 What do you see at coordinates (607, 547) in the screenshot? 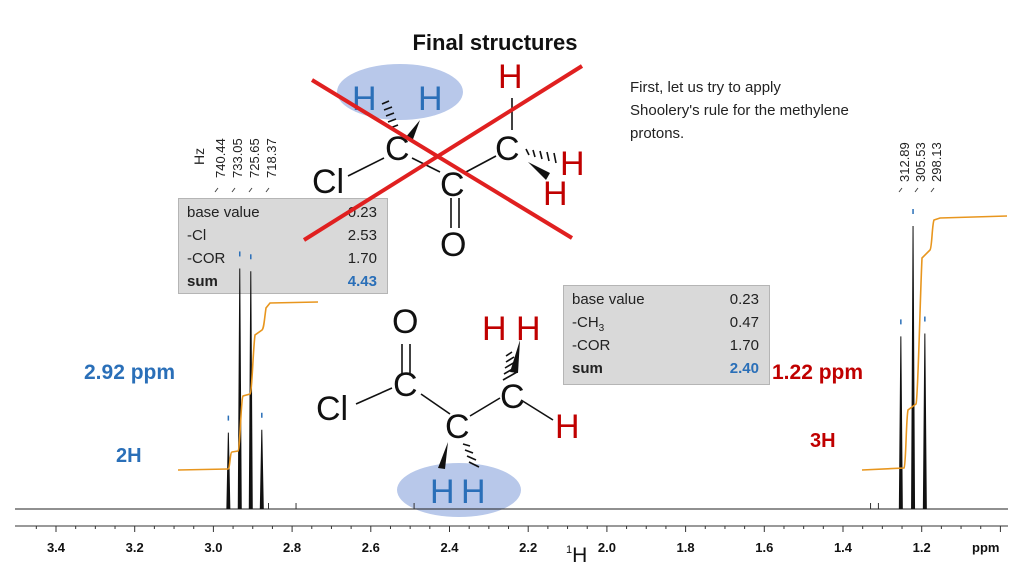
I see `x-tick-label: 2.0` at bounding box center [607, 547].